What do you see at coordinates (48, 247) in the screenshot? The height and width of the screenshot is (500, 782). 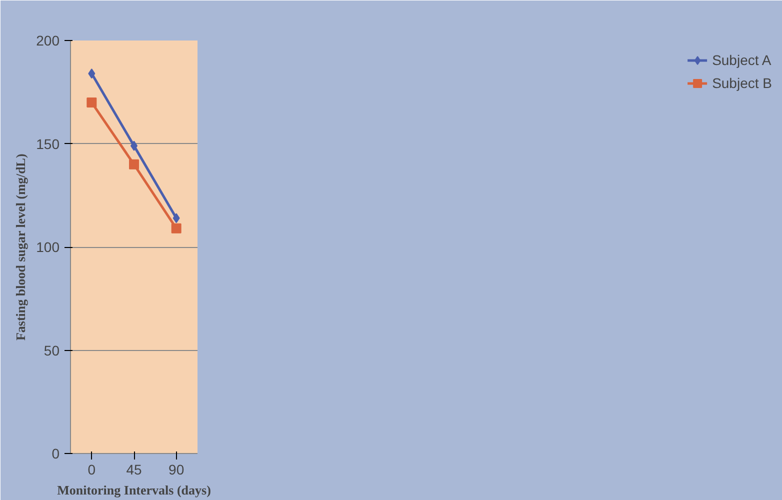 I see `y-tick-label: 100` at bounding box center [48, 247].